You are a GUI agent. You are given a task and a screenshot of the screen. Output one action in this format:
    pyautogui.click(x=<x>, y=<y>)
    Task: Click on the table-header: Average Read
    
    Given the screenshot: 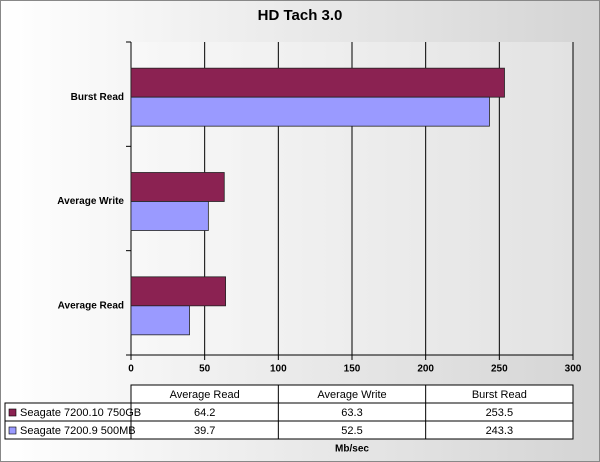 What is the action you would take?
    pyautogui.click(x=205, y=395)
    